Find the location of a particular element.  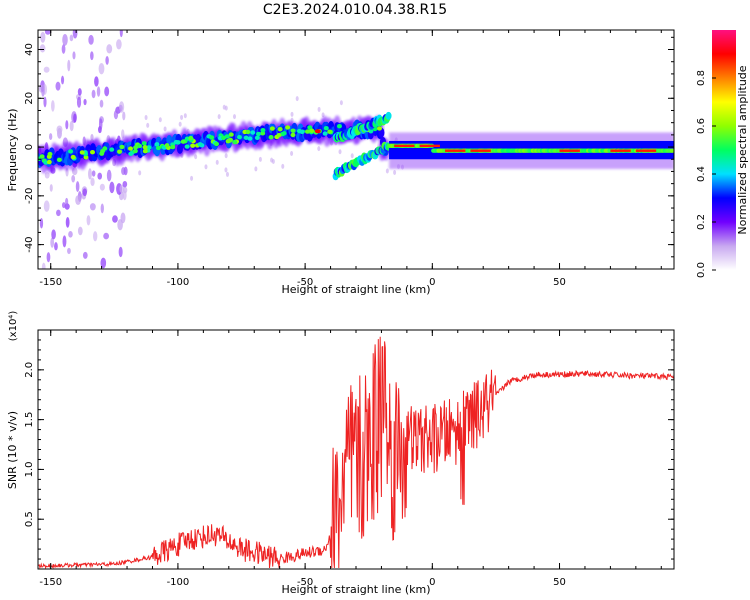

y-tick-label: 1.0 is located at coordinates (29, 469).